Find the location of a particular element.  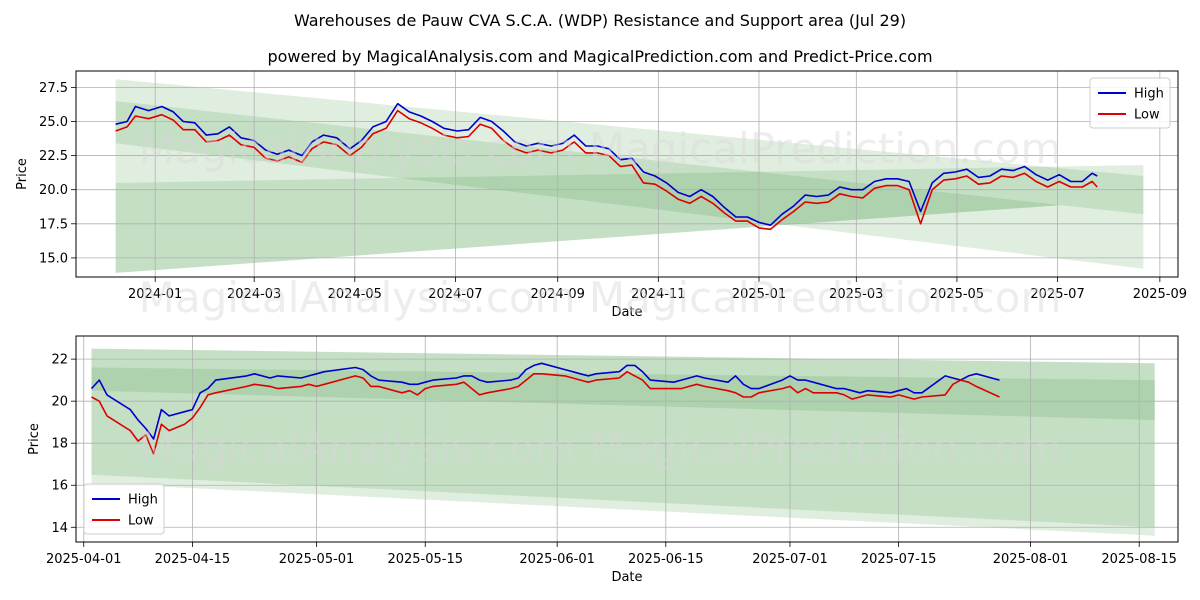

y-tick-label: 18 is located at coordinates (59, 444).